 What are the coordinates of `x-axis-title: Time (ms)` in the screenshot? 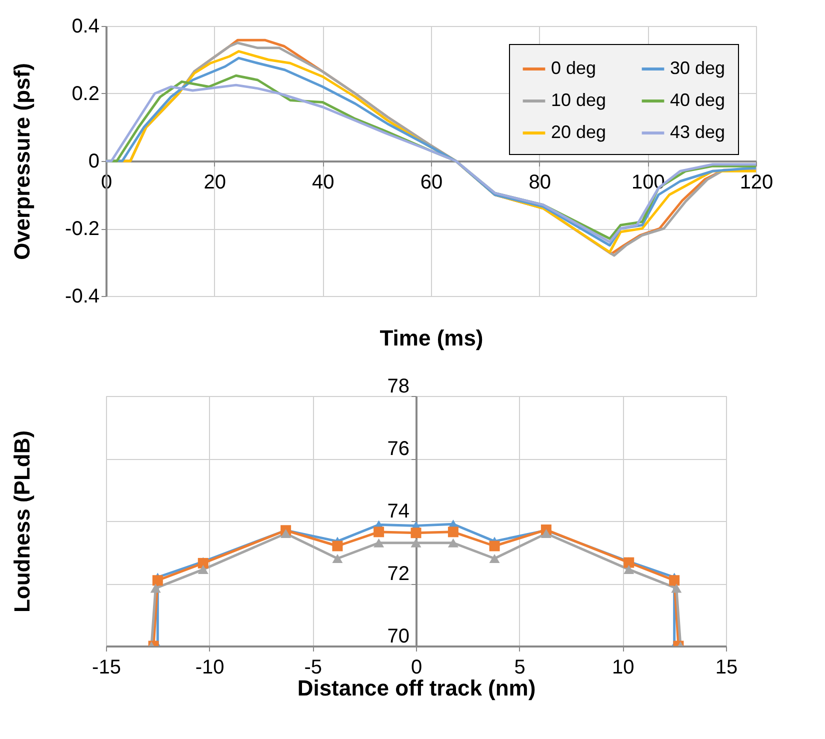 It's located at (432, 338).